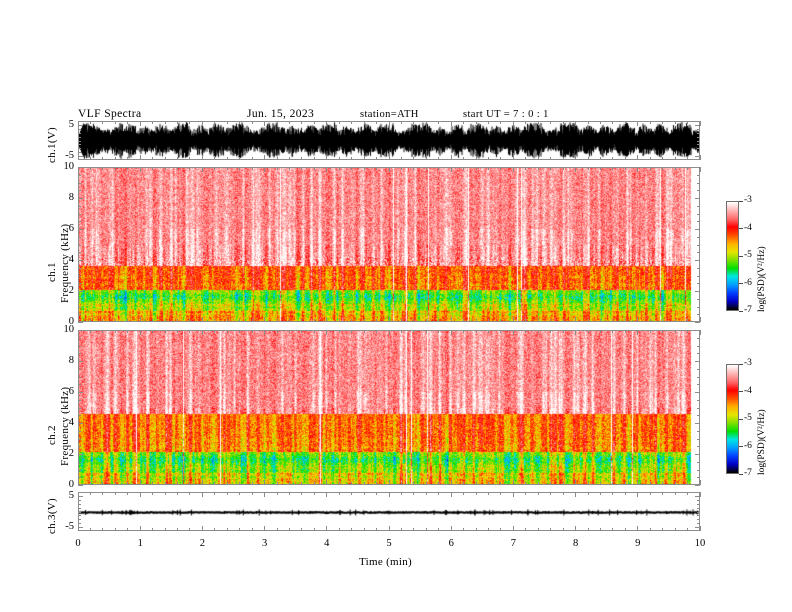  I want to click on y-tick-label: 6, so click(71, 391).